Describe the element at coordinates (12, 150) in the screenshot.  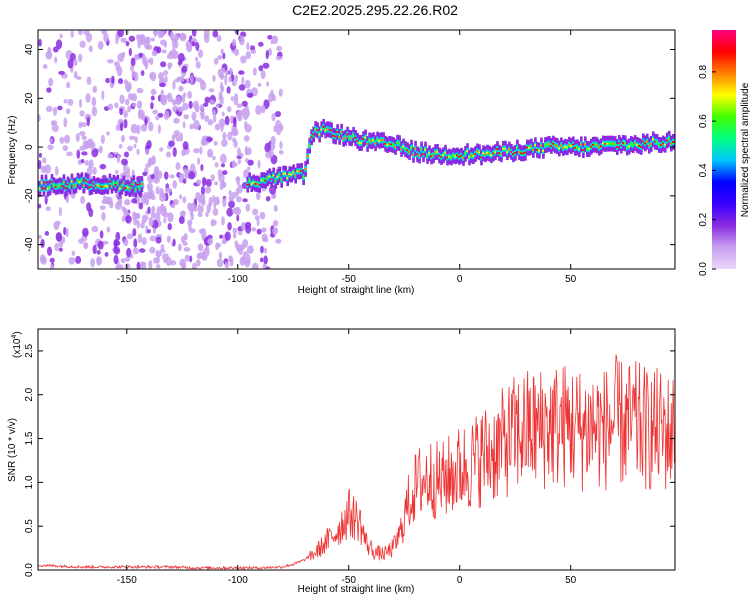
I see `spectrogram-y-label: Frequency (Hz)` at that location.